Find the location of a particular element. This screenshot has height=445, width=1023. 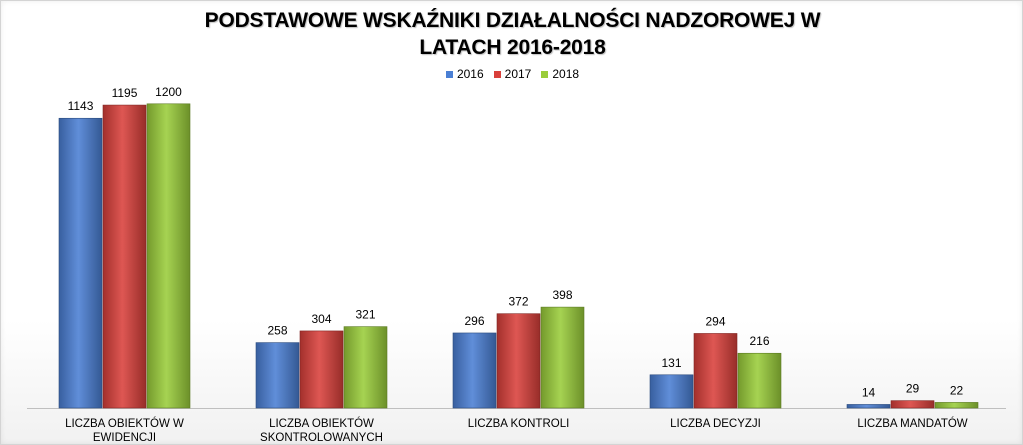

category-label-5: LICZBA MANDATÓW is located at coordinates (912, 423).